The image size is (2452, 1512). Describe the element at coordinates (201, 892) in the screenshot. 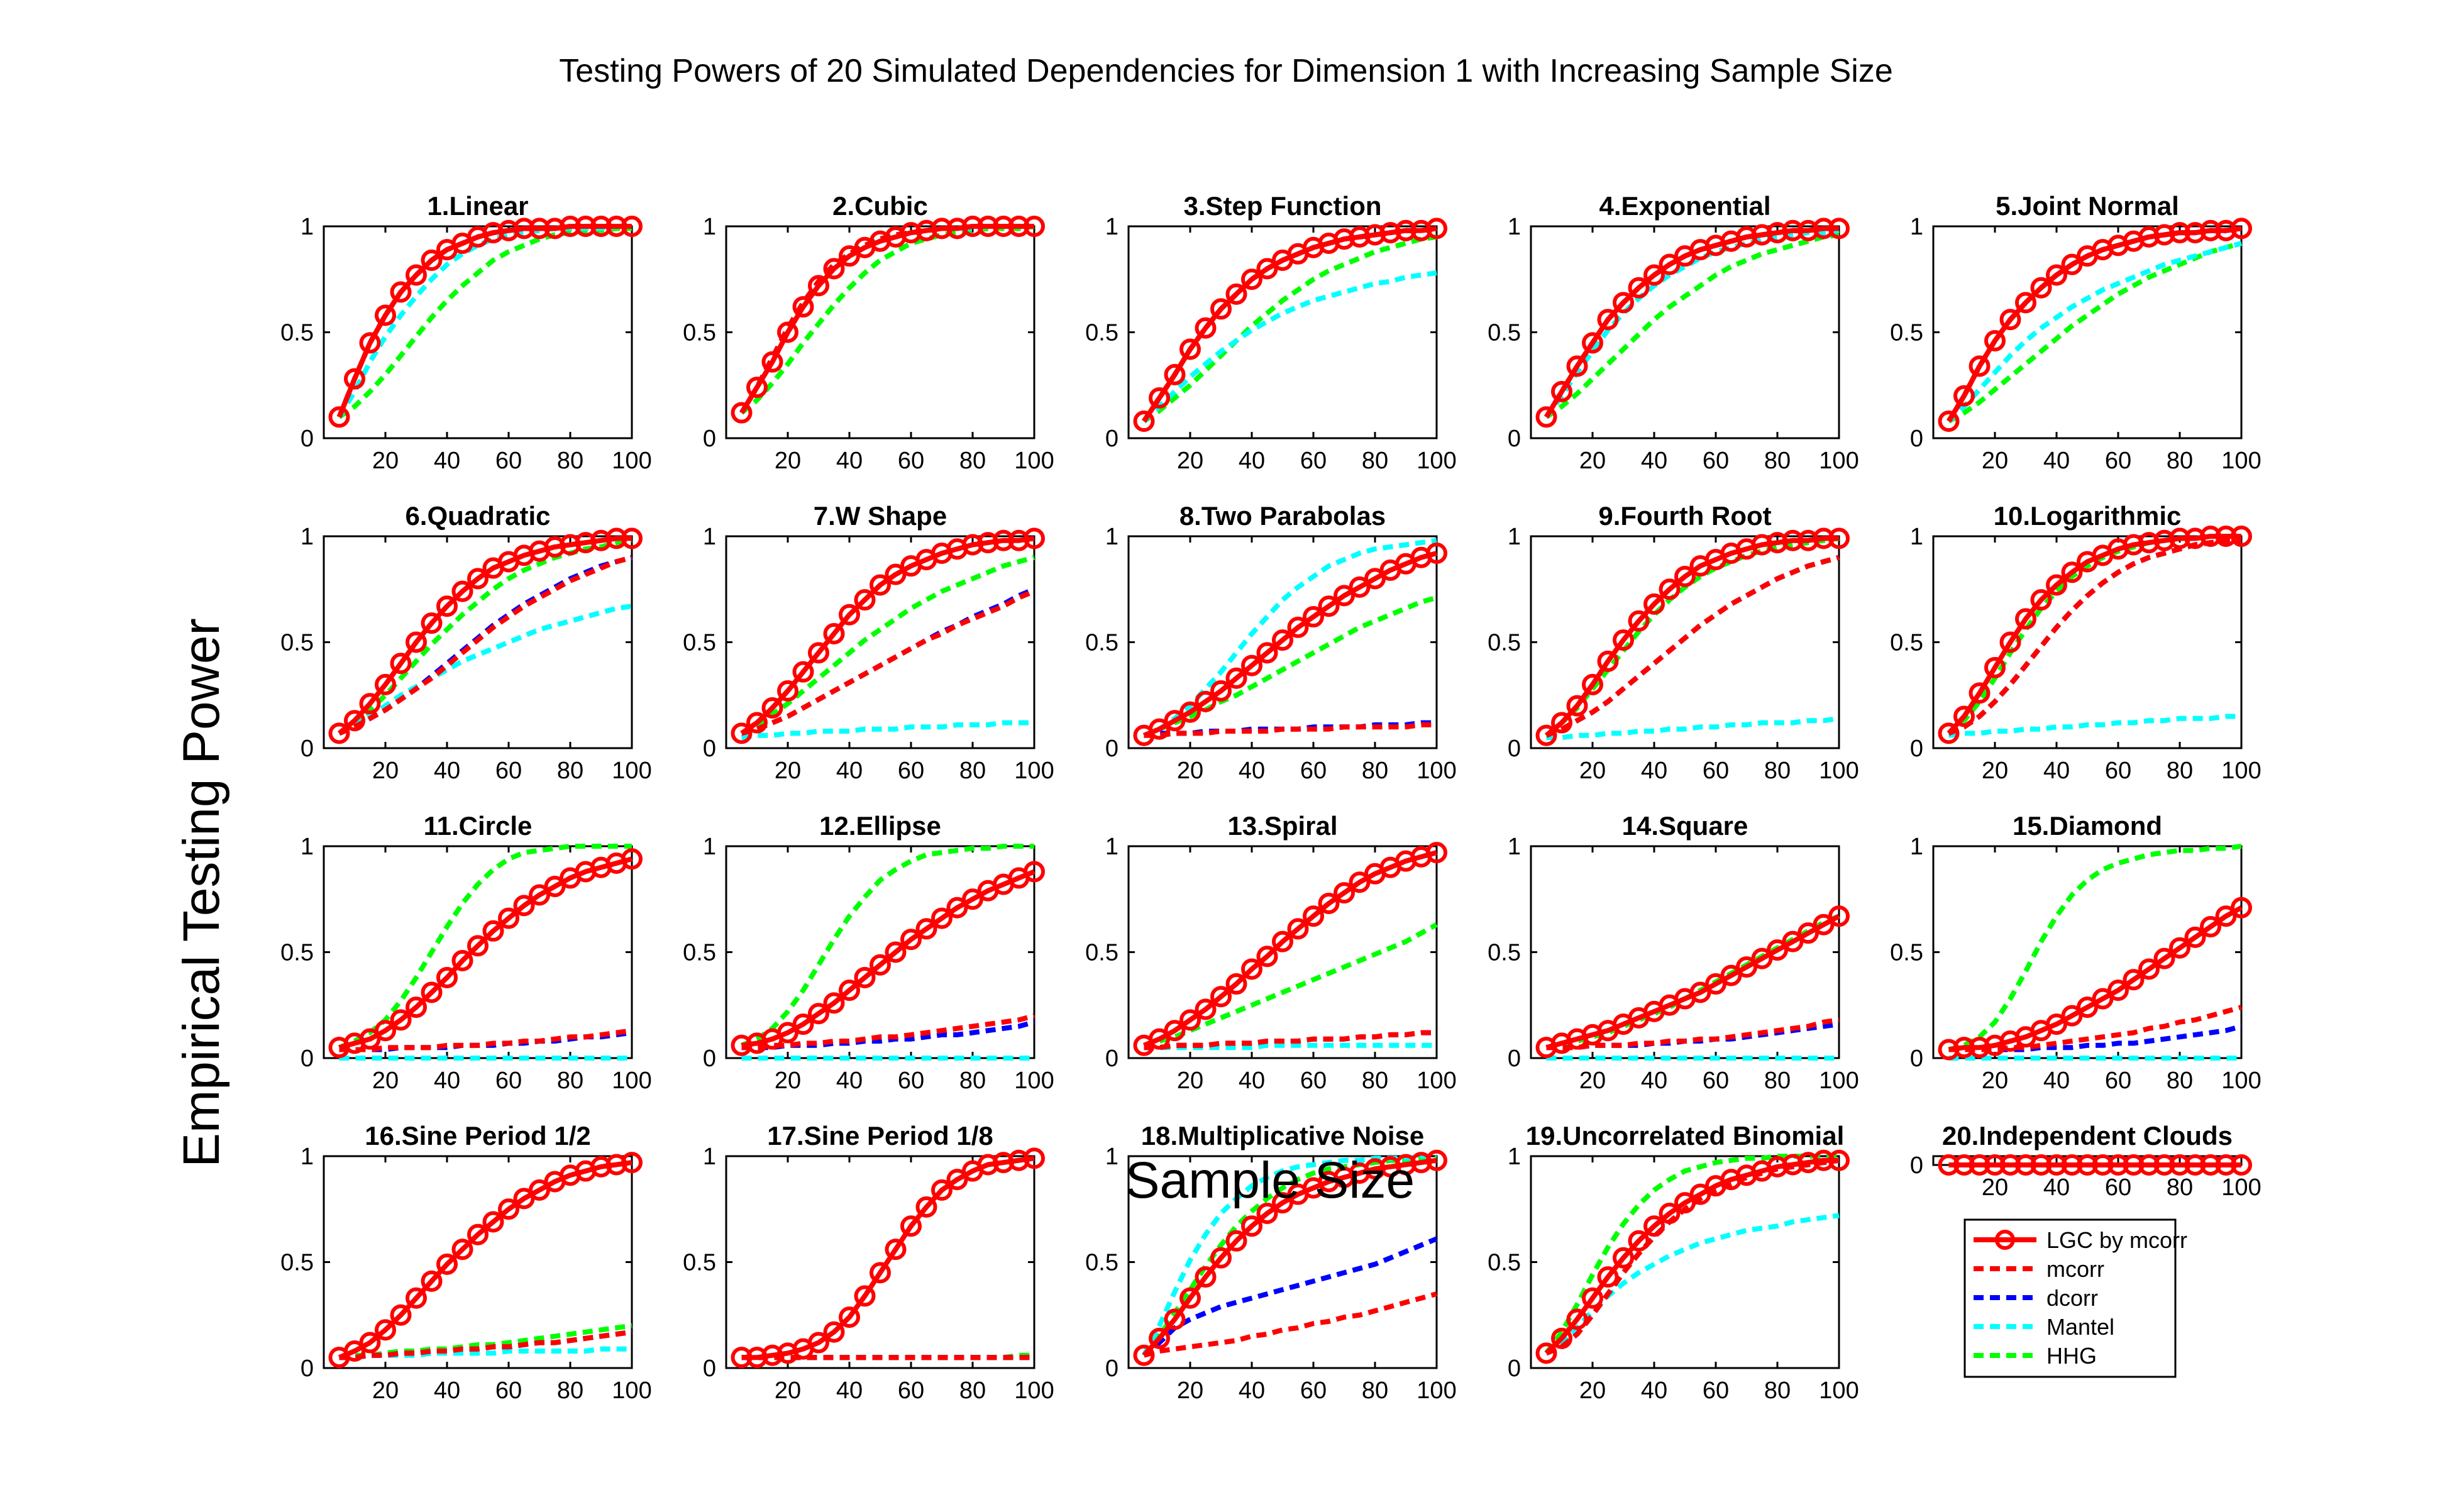

I see `figure-ylabel: Empirical Testing Power` at that location.